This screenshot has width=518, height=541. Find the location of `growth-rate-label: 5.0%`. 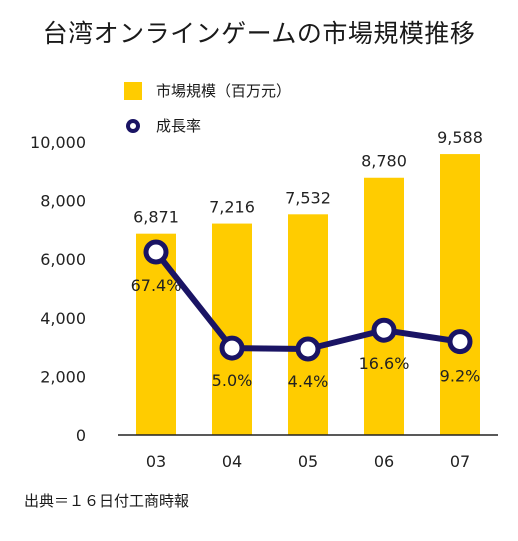

growth-rate-label: 5.0% is located at coordinates (232, 380).